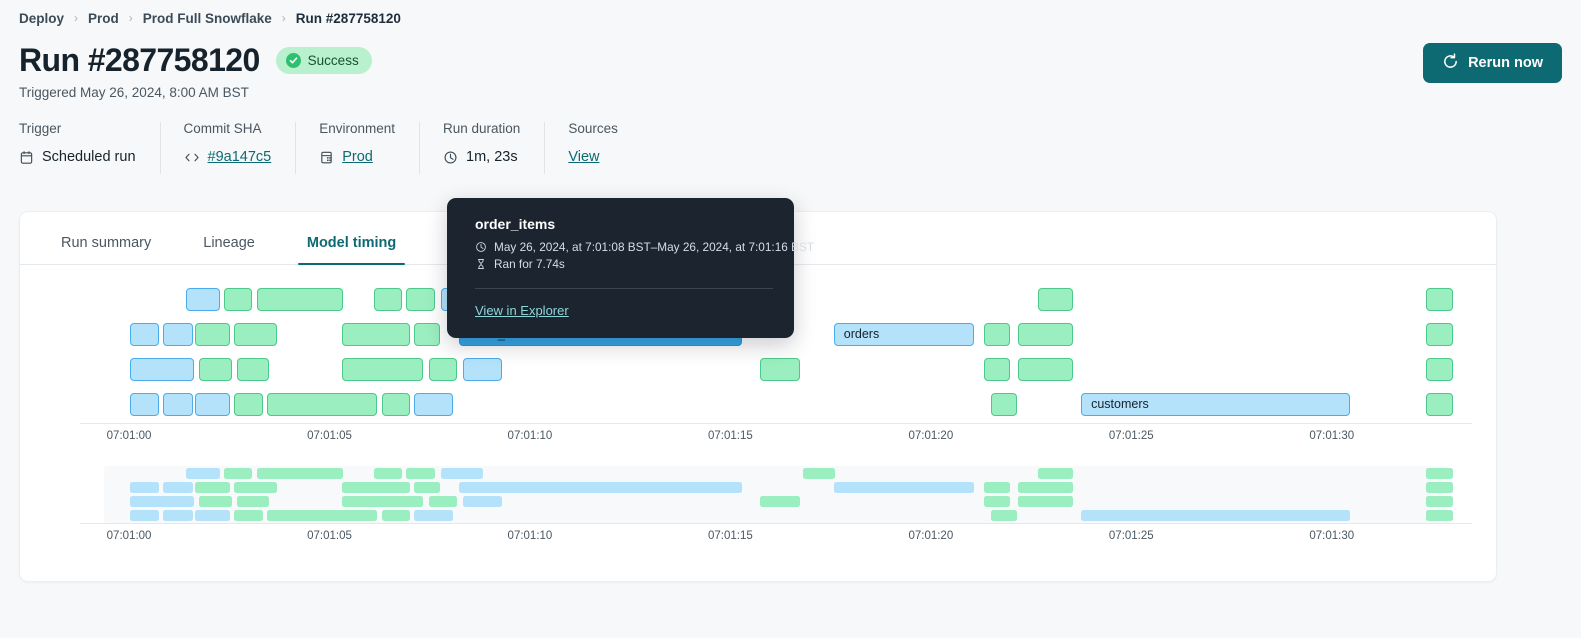 The width and height of the screenshot is (1581, 638). I want to click on breadcrumb-item-prod: Prod, so click(103, 18).